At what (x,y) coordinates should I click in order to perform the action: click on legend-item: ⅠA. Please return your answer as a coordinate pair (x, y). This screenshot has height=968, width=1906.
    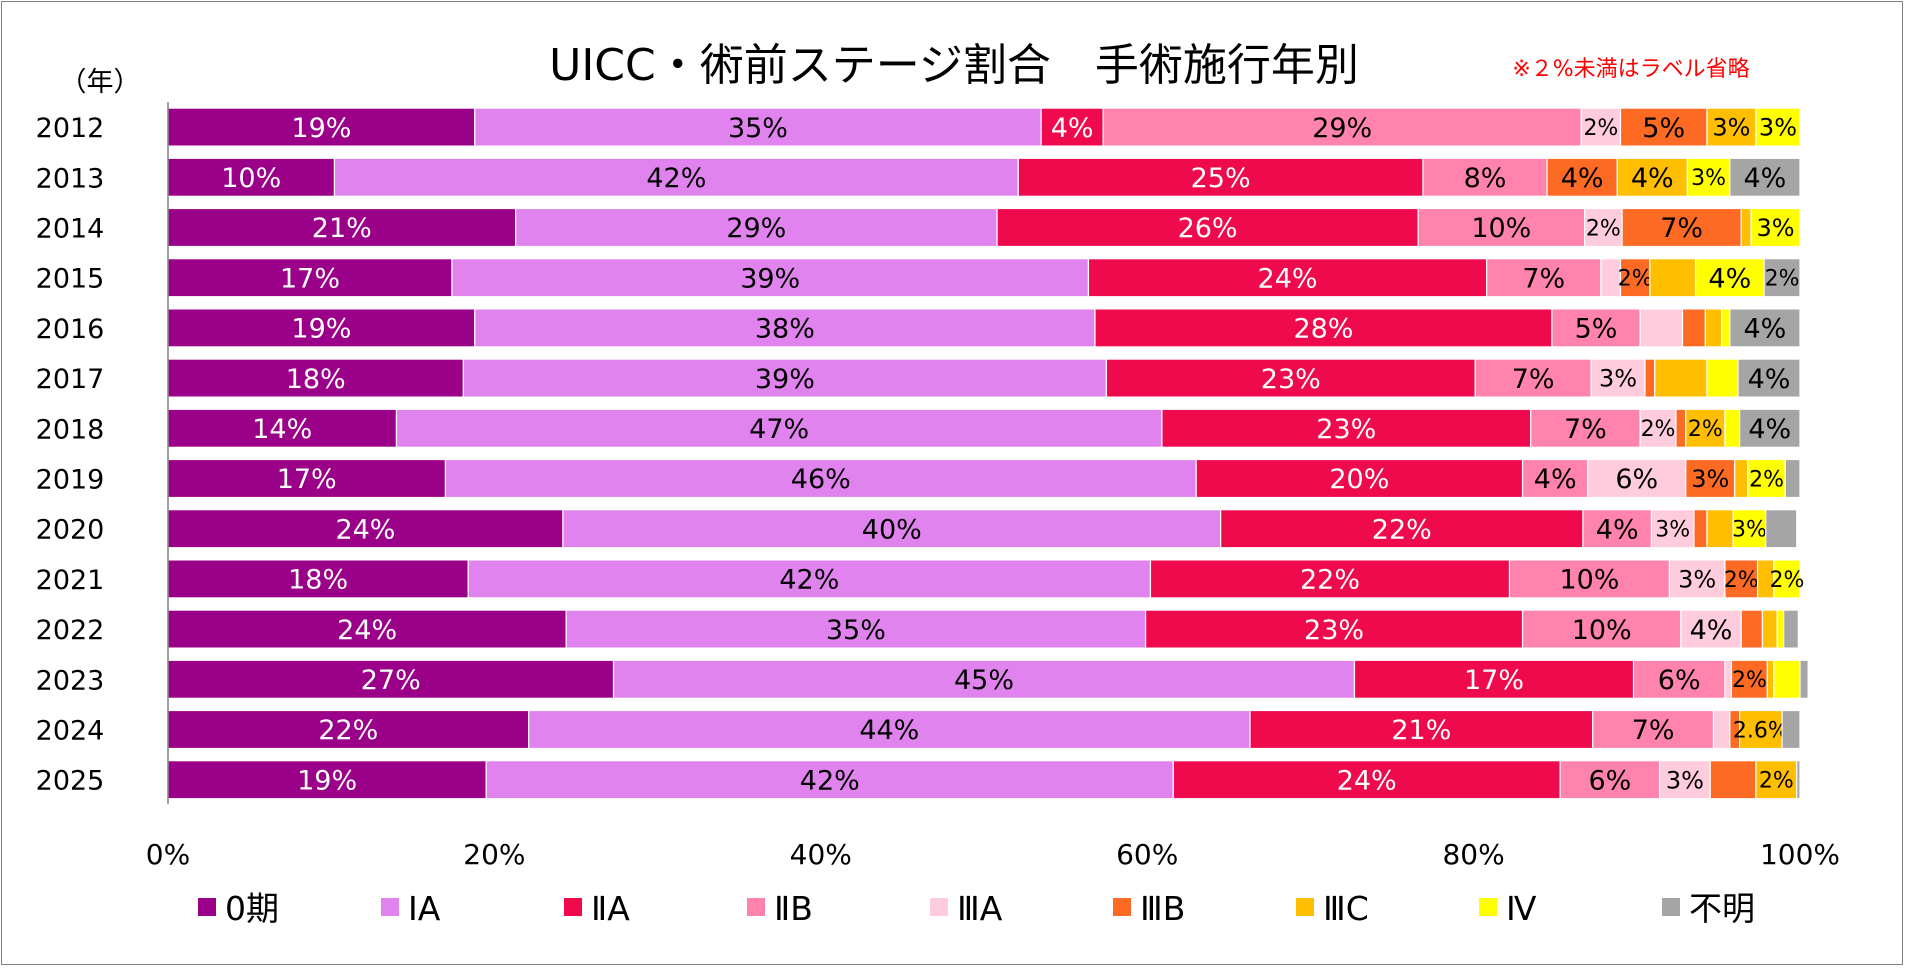
    Looking at the image, I should click on (411, 908).